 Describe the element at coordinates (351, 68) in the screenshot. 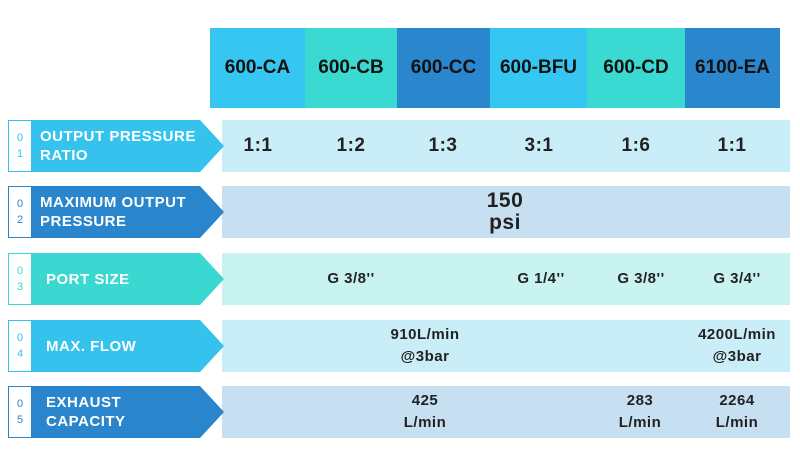

I see `column-header: 600-CB` at that location.